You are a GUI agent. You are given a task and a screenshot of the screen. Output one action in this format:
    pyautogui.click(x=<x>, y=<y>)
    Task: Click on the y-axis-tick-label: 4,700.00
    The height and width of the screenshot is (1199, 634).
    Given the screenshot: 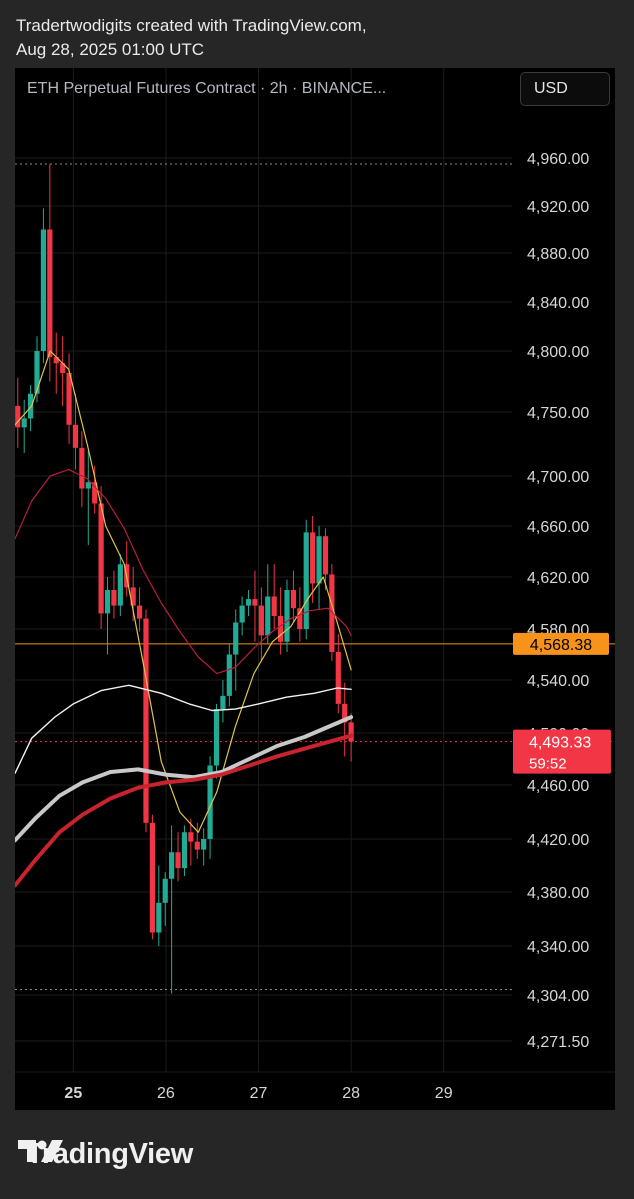 What is the action you would take?
    pyautogui.click(x=558, y=477)
    